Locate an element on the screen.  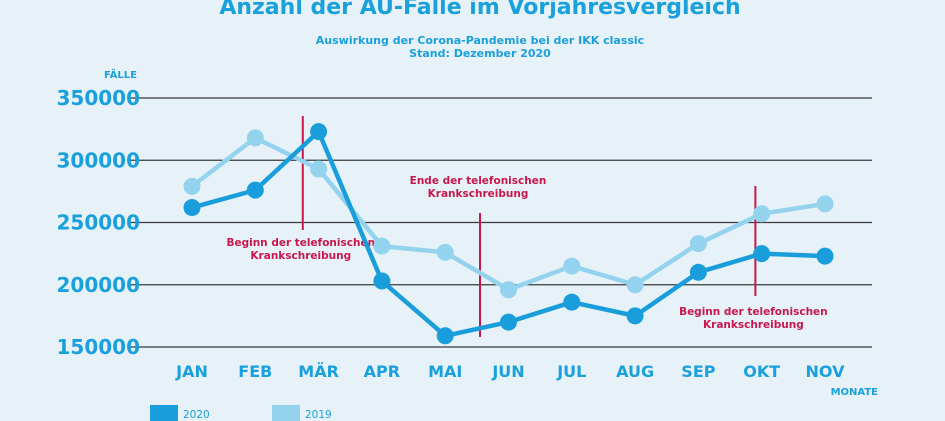
y-tick-label: 300000 is located at coordinates (99, 160).